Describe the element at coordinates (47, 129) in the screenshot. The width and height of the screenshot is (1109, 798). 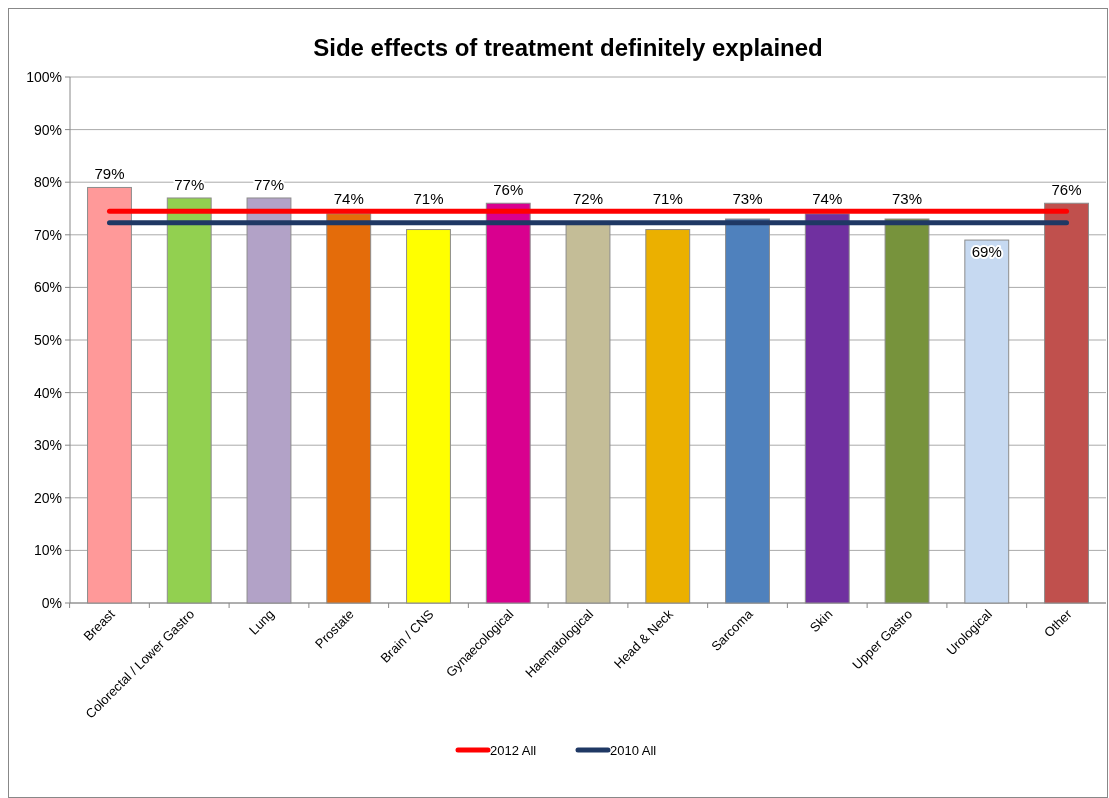
I see `y-tick-label: 90%` at that location.